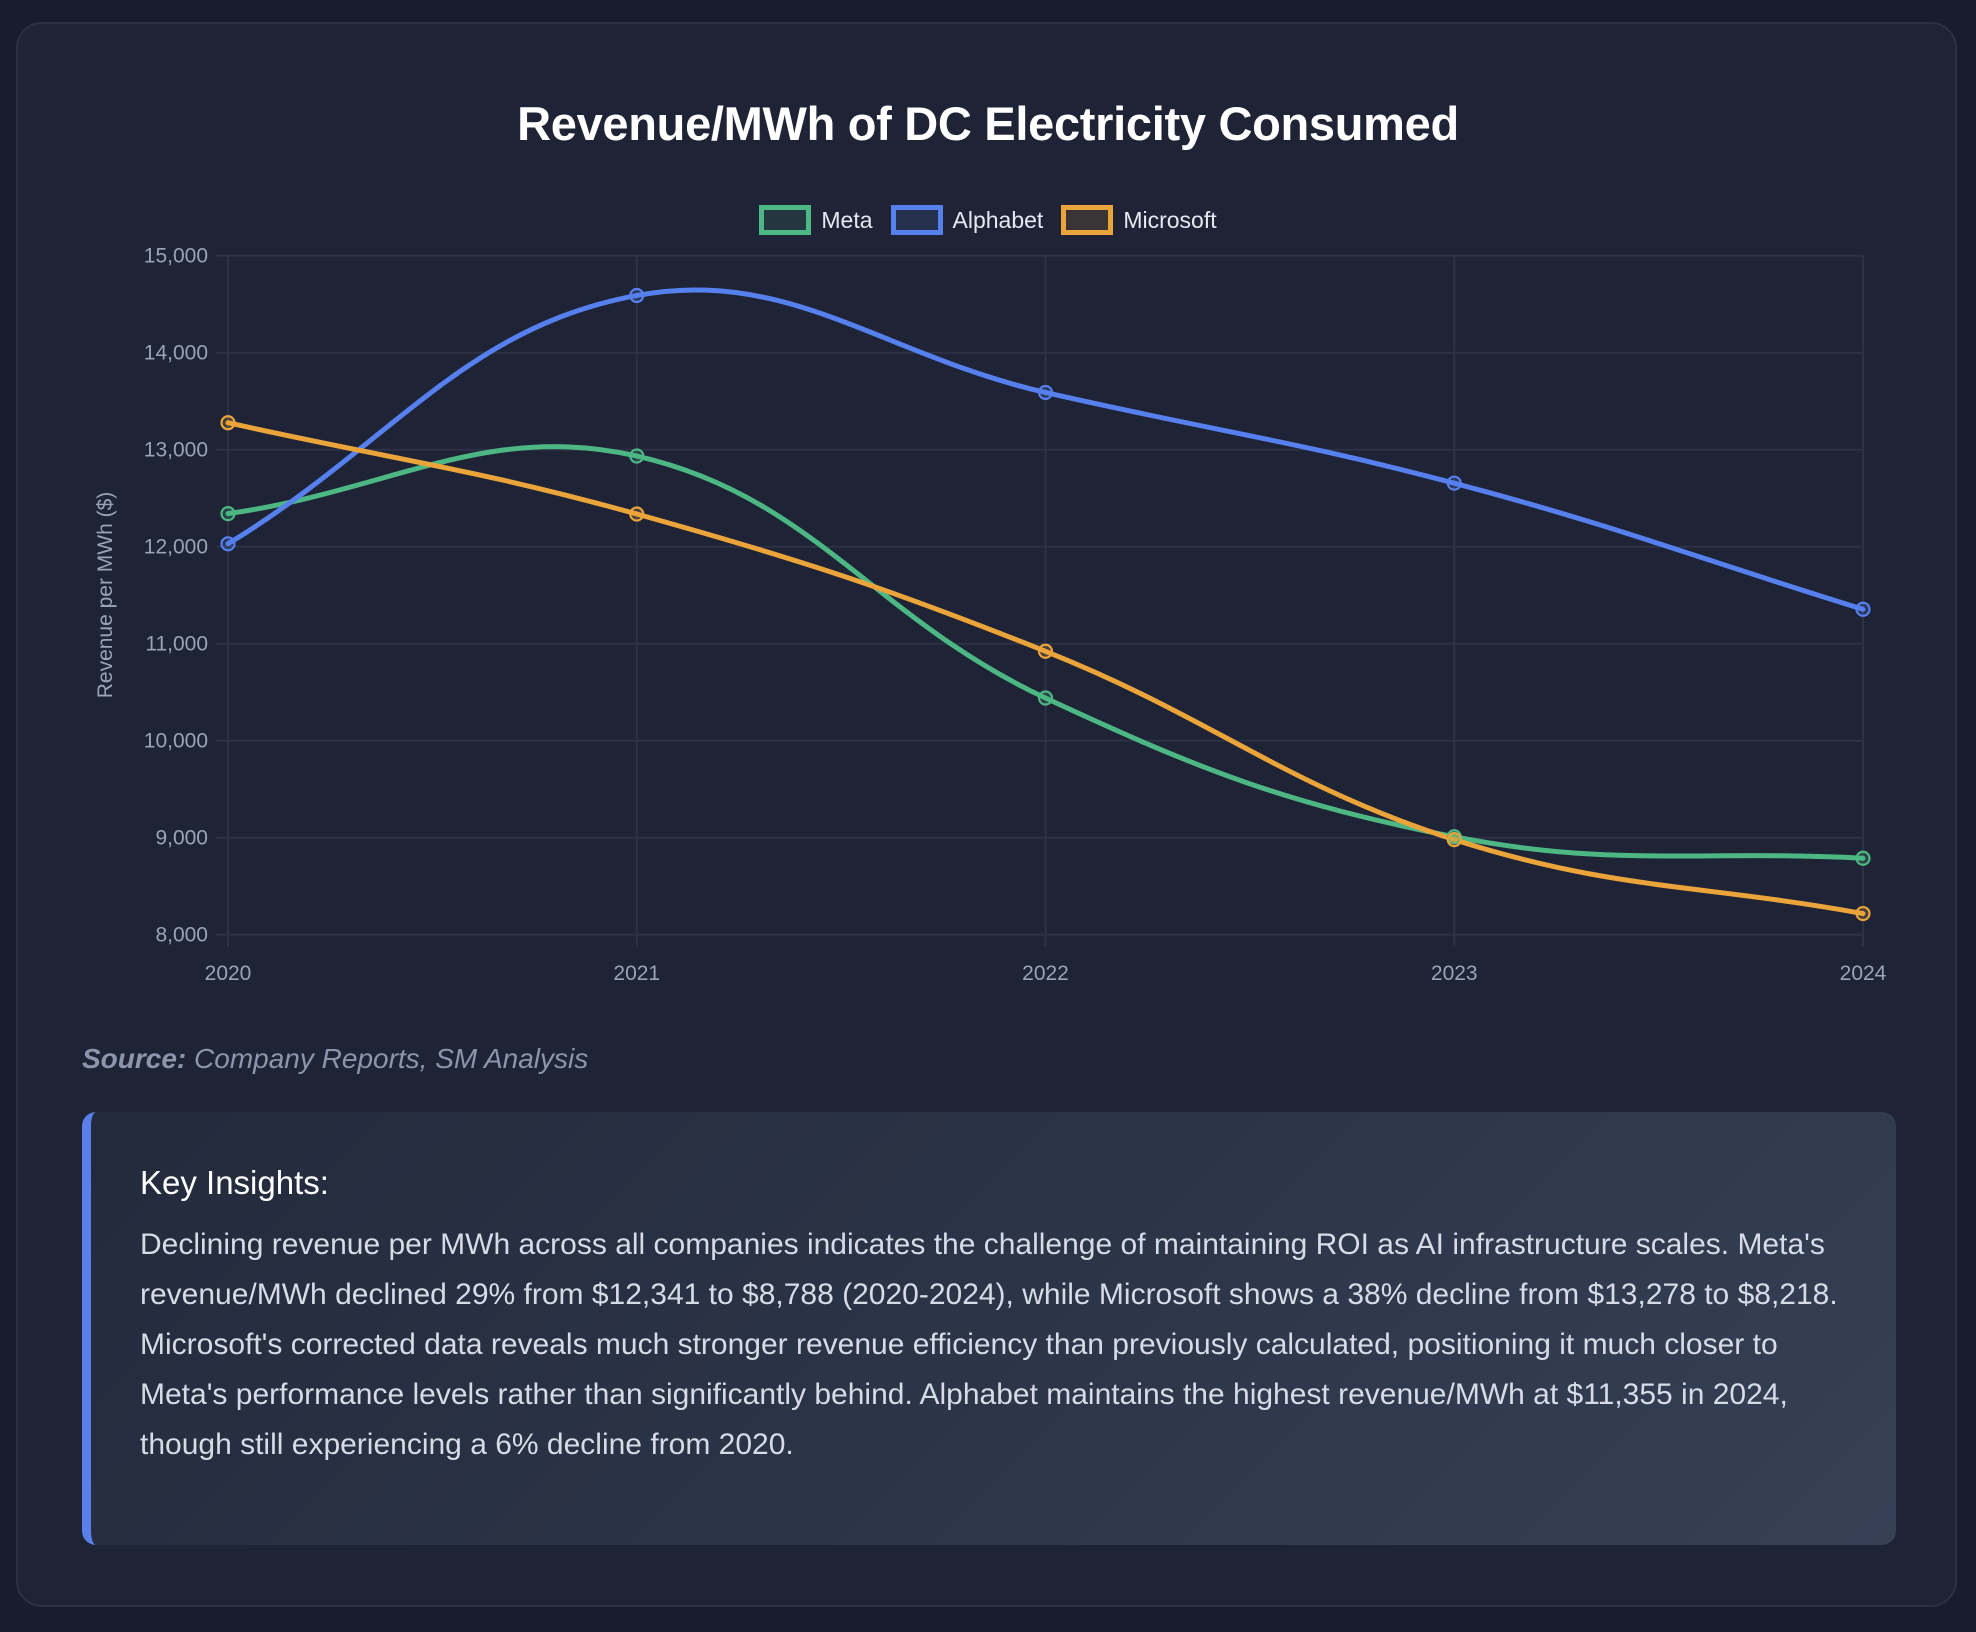 This screenshot has height=1632, width=1976. I want to click on y-axis-title: Revenue per MWh ($), so click(105, 595).